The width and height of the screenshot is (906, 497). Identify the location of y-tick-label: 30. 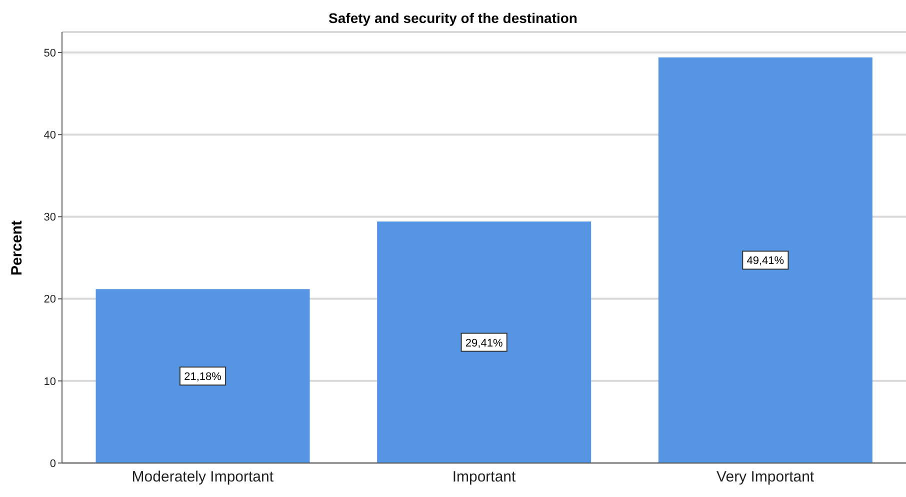
(50, 218).